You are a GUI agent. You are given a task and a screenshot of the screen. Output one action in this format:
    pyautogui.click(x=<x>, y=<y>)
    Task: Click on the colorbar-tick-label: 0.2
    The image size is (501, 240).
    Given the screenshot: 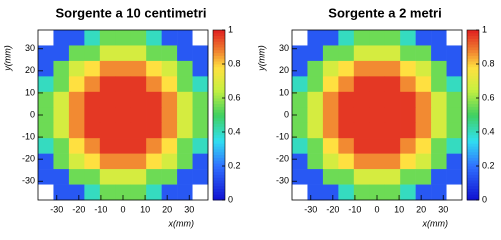 What is the action you would take?
    pyautogui.click(x=488, y=165)
    